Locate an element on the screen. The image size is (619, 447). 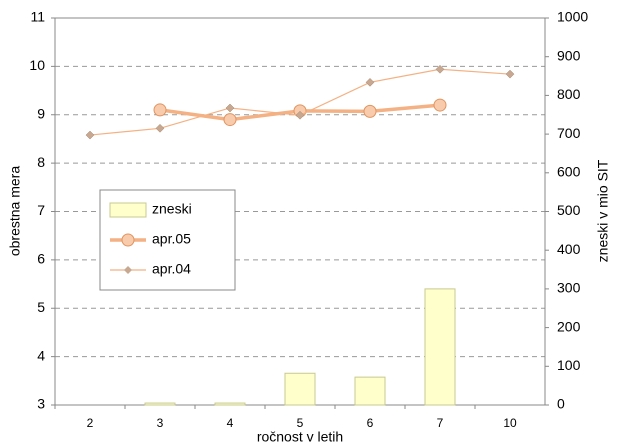
y-tick-label: 6 is located at coordinates (41, 259).